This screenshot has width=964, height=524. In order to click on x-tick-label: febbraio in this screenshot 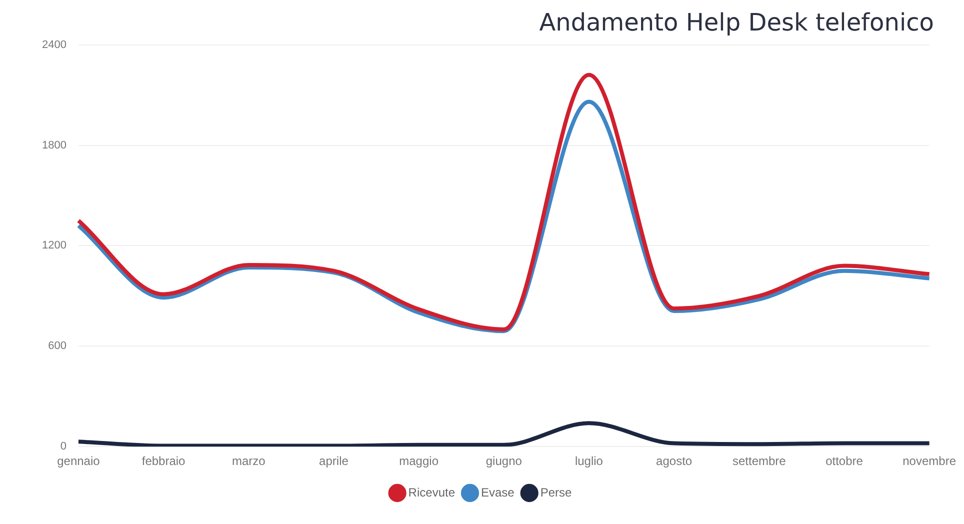, I will do `click(164, 461)`.